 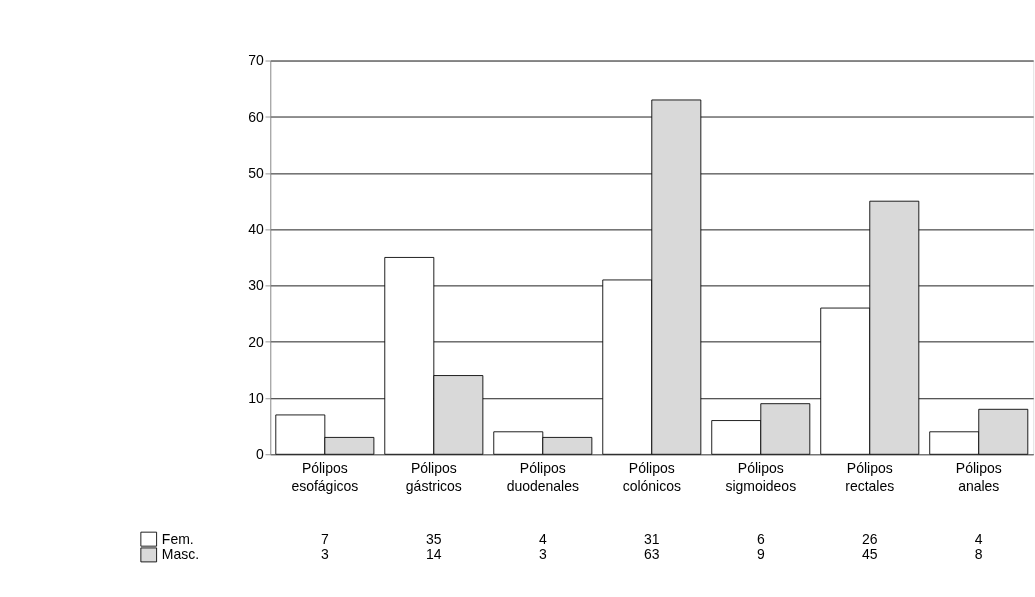 What do you see at coordinates (651, 477) in the screenshot?
I see `x-tick-label: Pólipos colónicos` at bounding box center [651, 477].